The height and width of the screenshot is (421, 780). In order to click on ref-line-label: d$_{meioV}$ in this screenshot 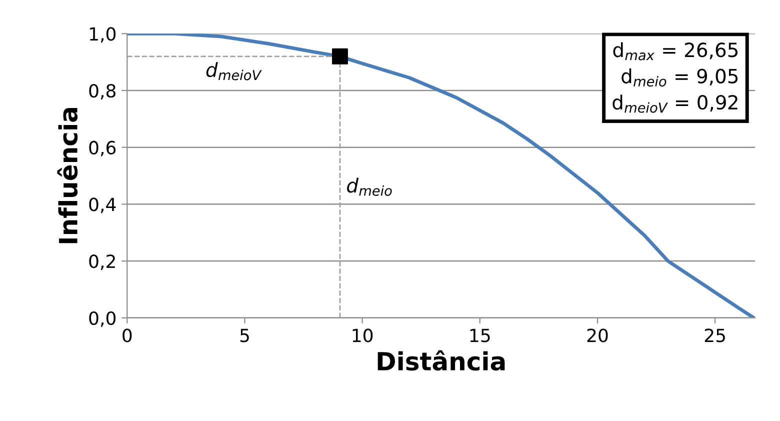, I will do `click(234, 71)`.